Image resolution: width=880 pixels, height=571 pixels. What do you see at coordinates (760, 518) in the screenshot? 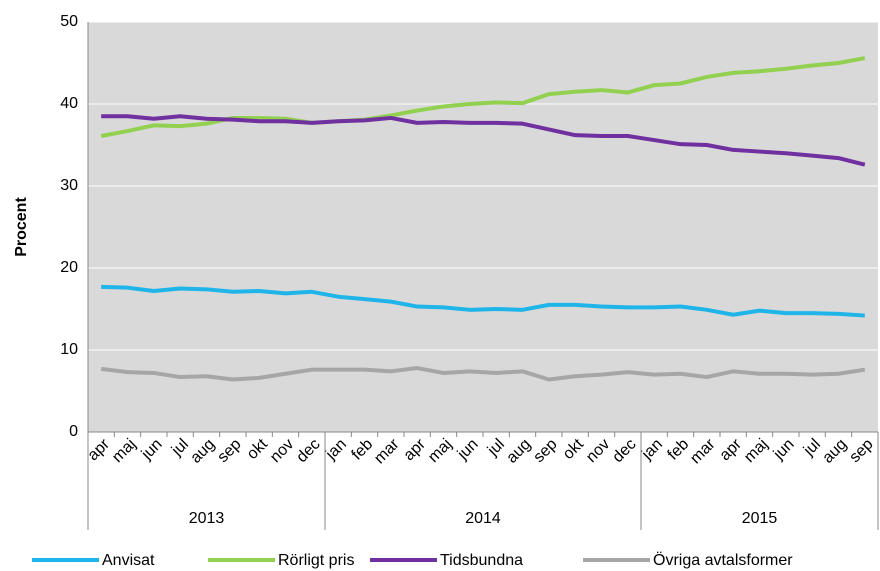
I see `group-label: 2015` at bounding box center [760, 518].